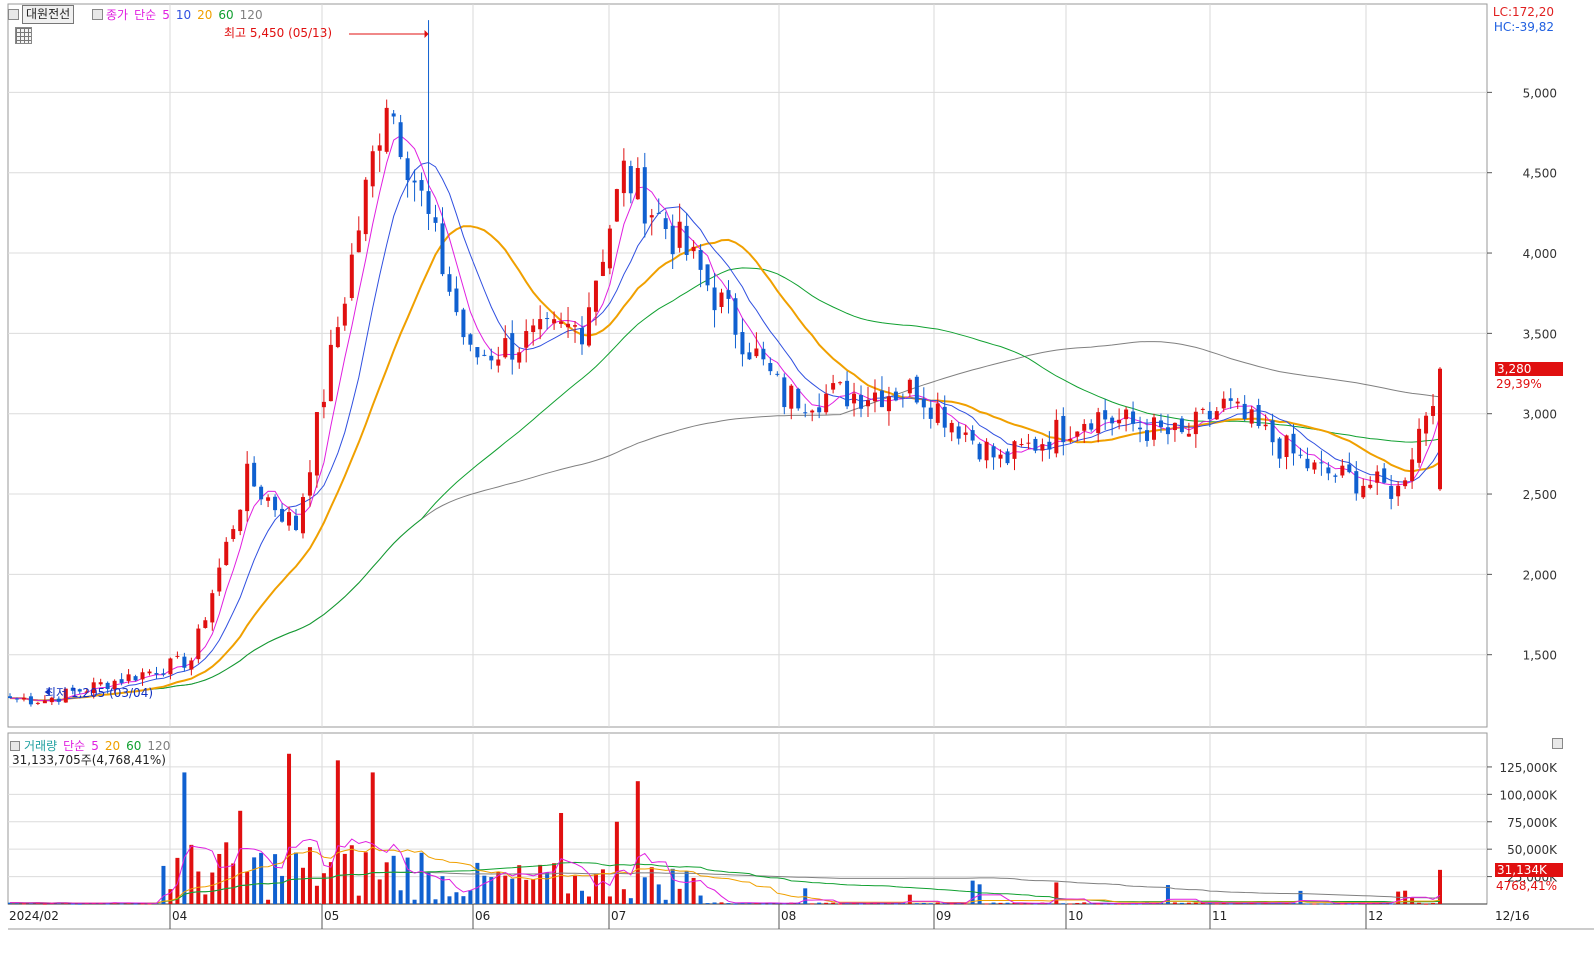  What do you see at coordinates (1529, 795) in the screenshot?
I see `volume-tick-1: 100,000K` at bounding box center [1529, 795].